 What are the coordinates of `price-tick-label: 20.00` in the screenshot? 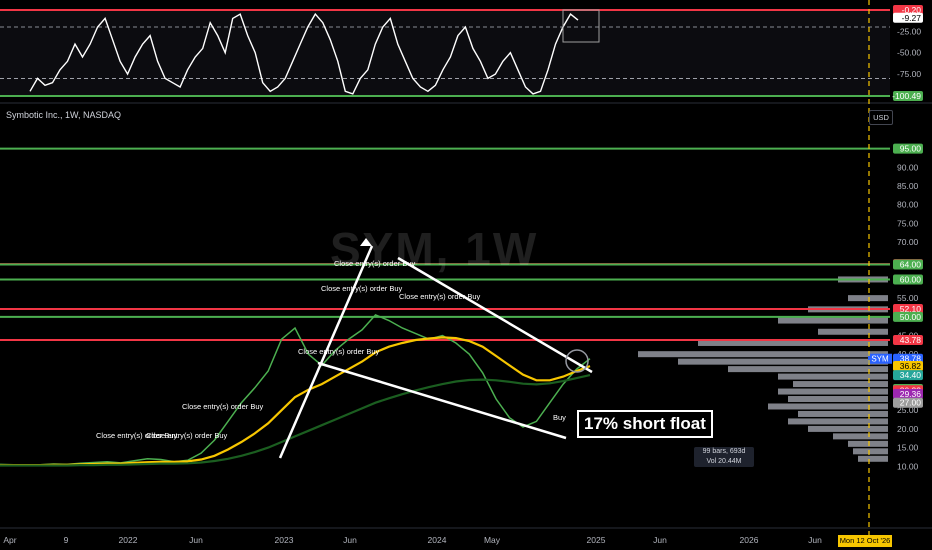 It's located at (908, 429).